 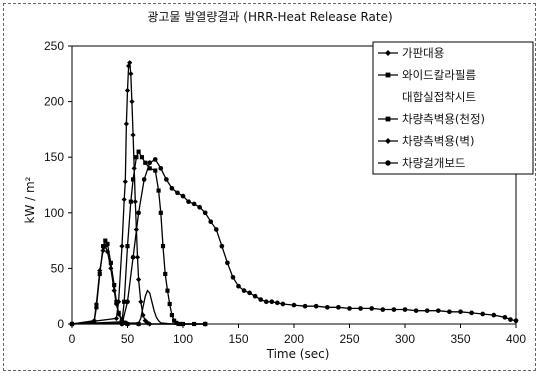 What do you see at coordinates (238, 339) in the screenshot?
I see `x-tick-label: 150` at bounding box center [238, 339].